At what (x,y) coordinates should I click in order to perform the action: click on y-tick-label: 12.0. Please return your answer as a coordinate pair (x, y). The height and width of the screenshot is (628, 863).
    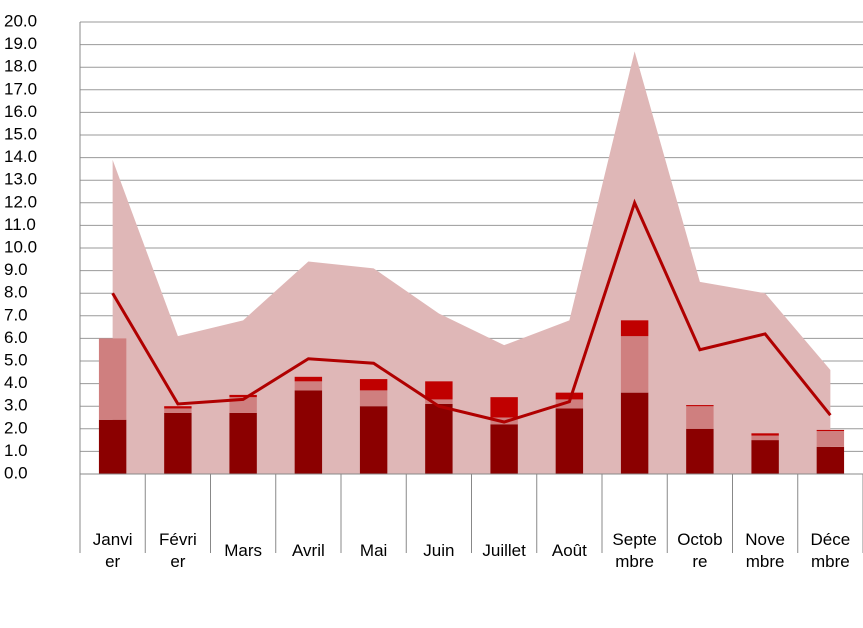
    Looking at the image, I should click on (20, 201).